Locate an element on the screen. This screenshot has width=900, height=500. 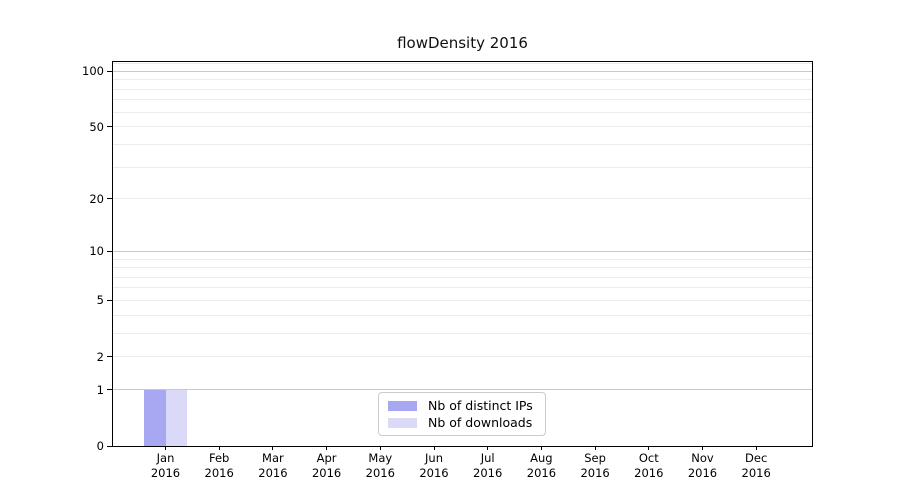
x-tick-month: Aug is located at coordinates (541, 458).